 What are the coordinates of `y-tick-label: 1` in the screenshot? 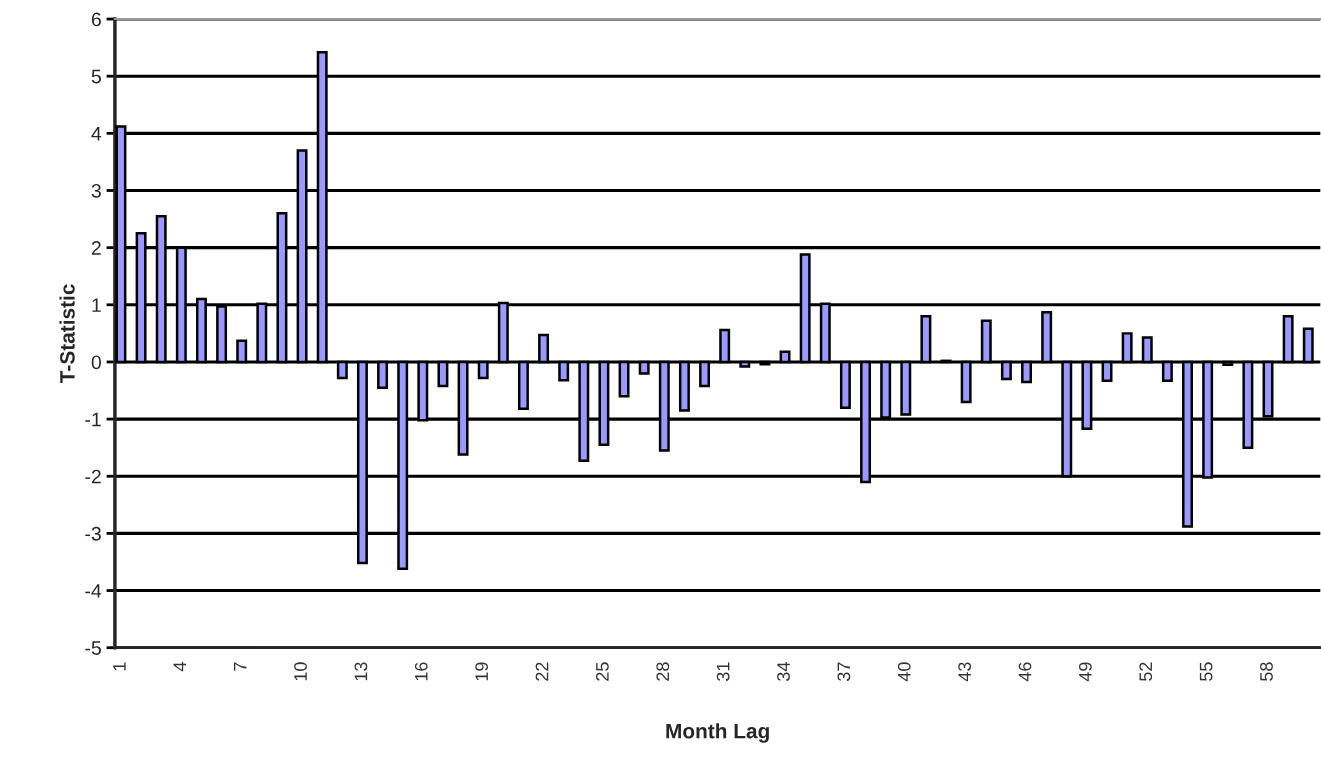 It's located at (96, 305).